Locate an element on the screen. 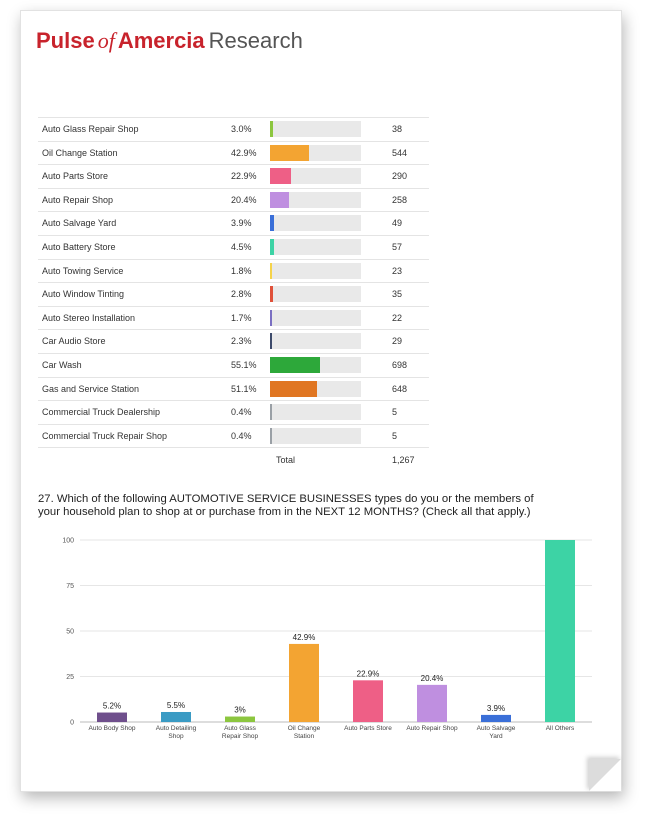 This screenshot has height=826, width=648. total-label: Total is located at coordinates (286, 460).